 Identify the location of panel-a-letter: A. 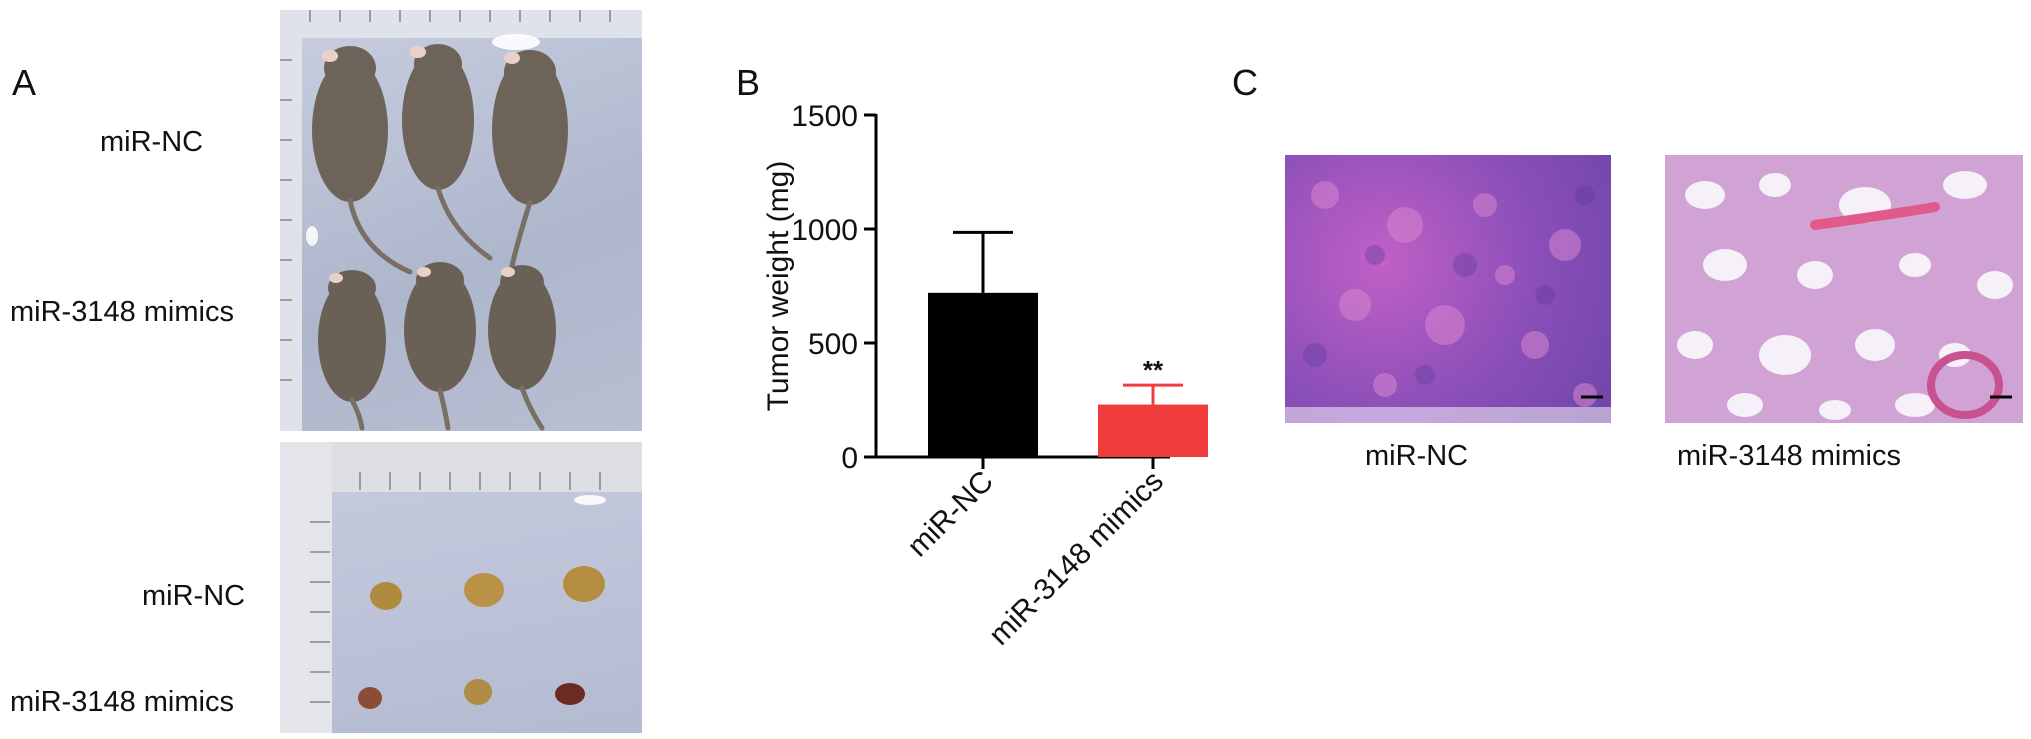
(24, 82).